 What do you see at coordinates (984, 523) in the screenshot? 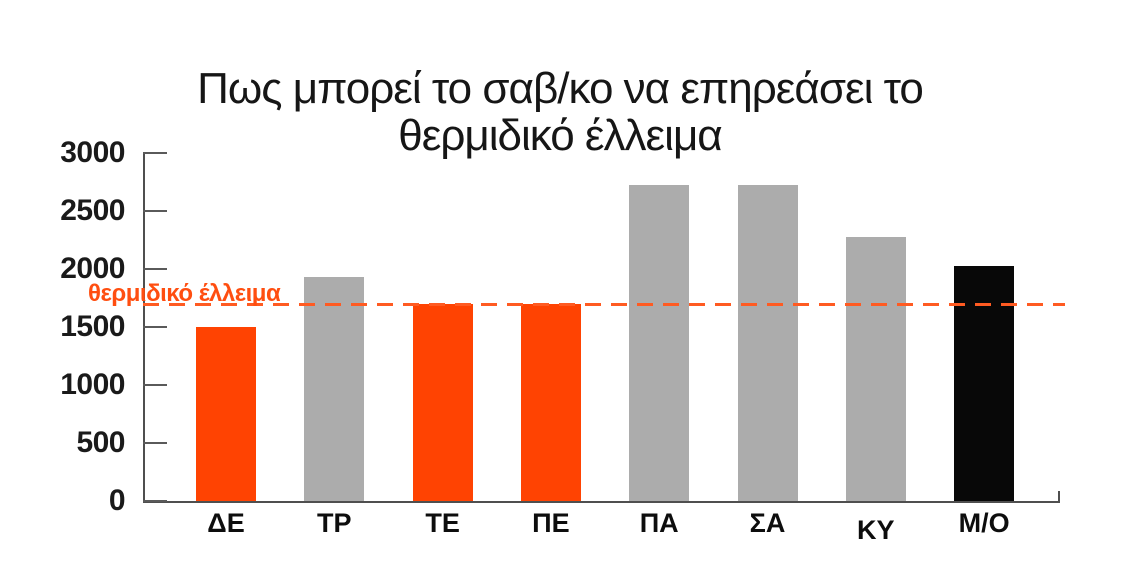
I see `x-label-7-Μ/Ο: Μ/Ο` at bounding box center [984, 523].